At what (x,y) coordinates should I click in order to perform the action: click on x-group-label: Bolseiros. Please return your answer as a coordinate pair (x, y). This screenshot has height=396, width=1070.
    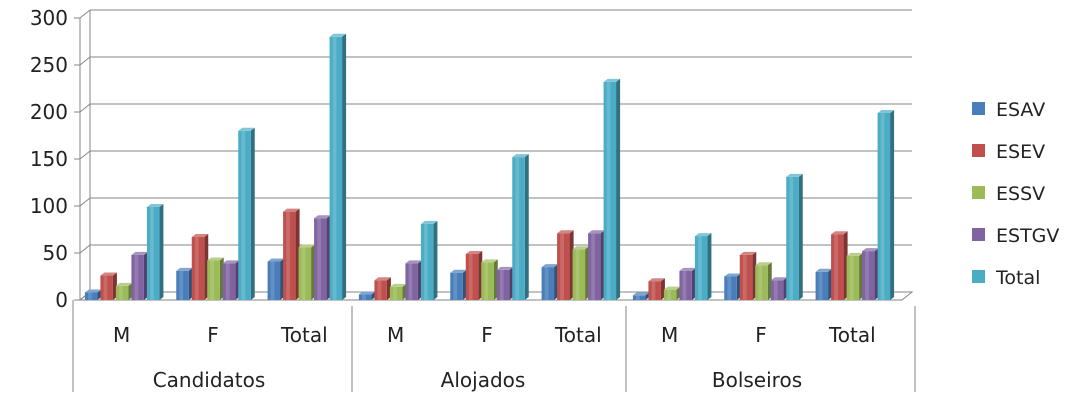
    Looking at the image, I should click on (757, 380).